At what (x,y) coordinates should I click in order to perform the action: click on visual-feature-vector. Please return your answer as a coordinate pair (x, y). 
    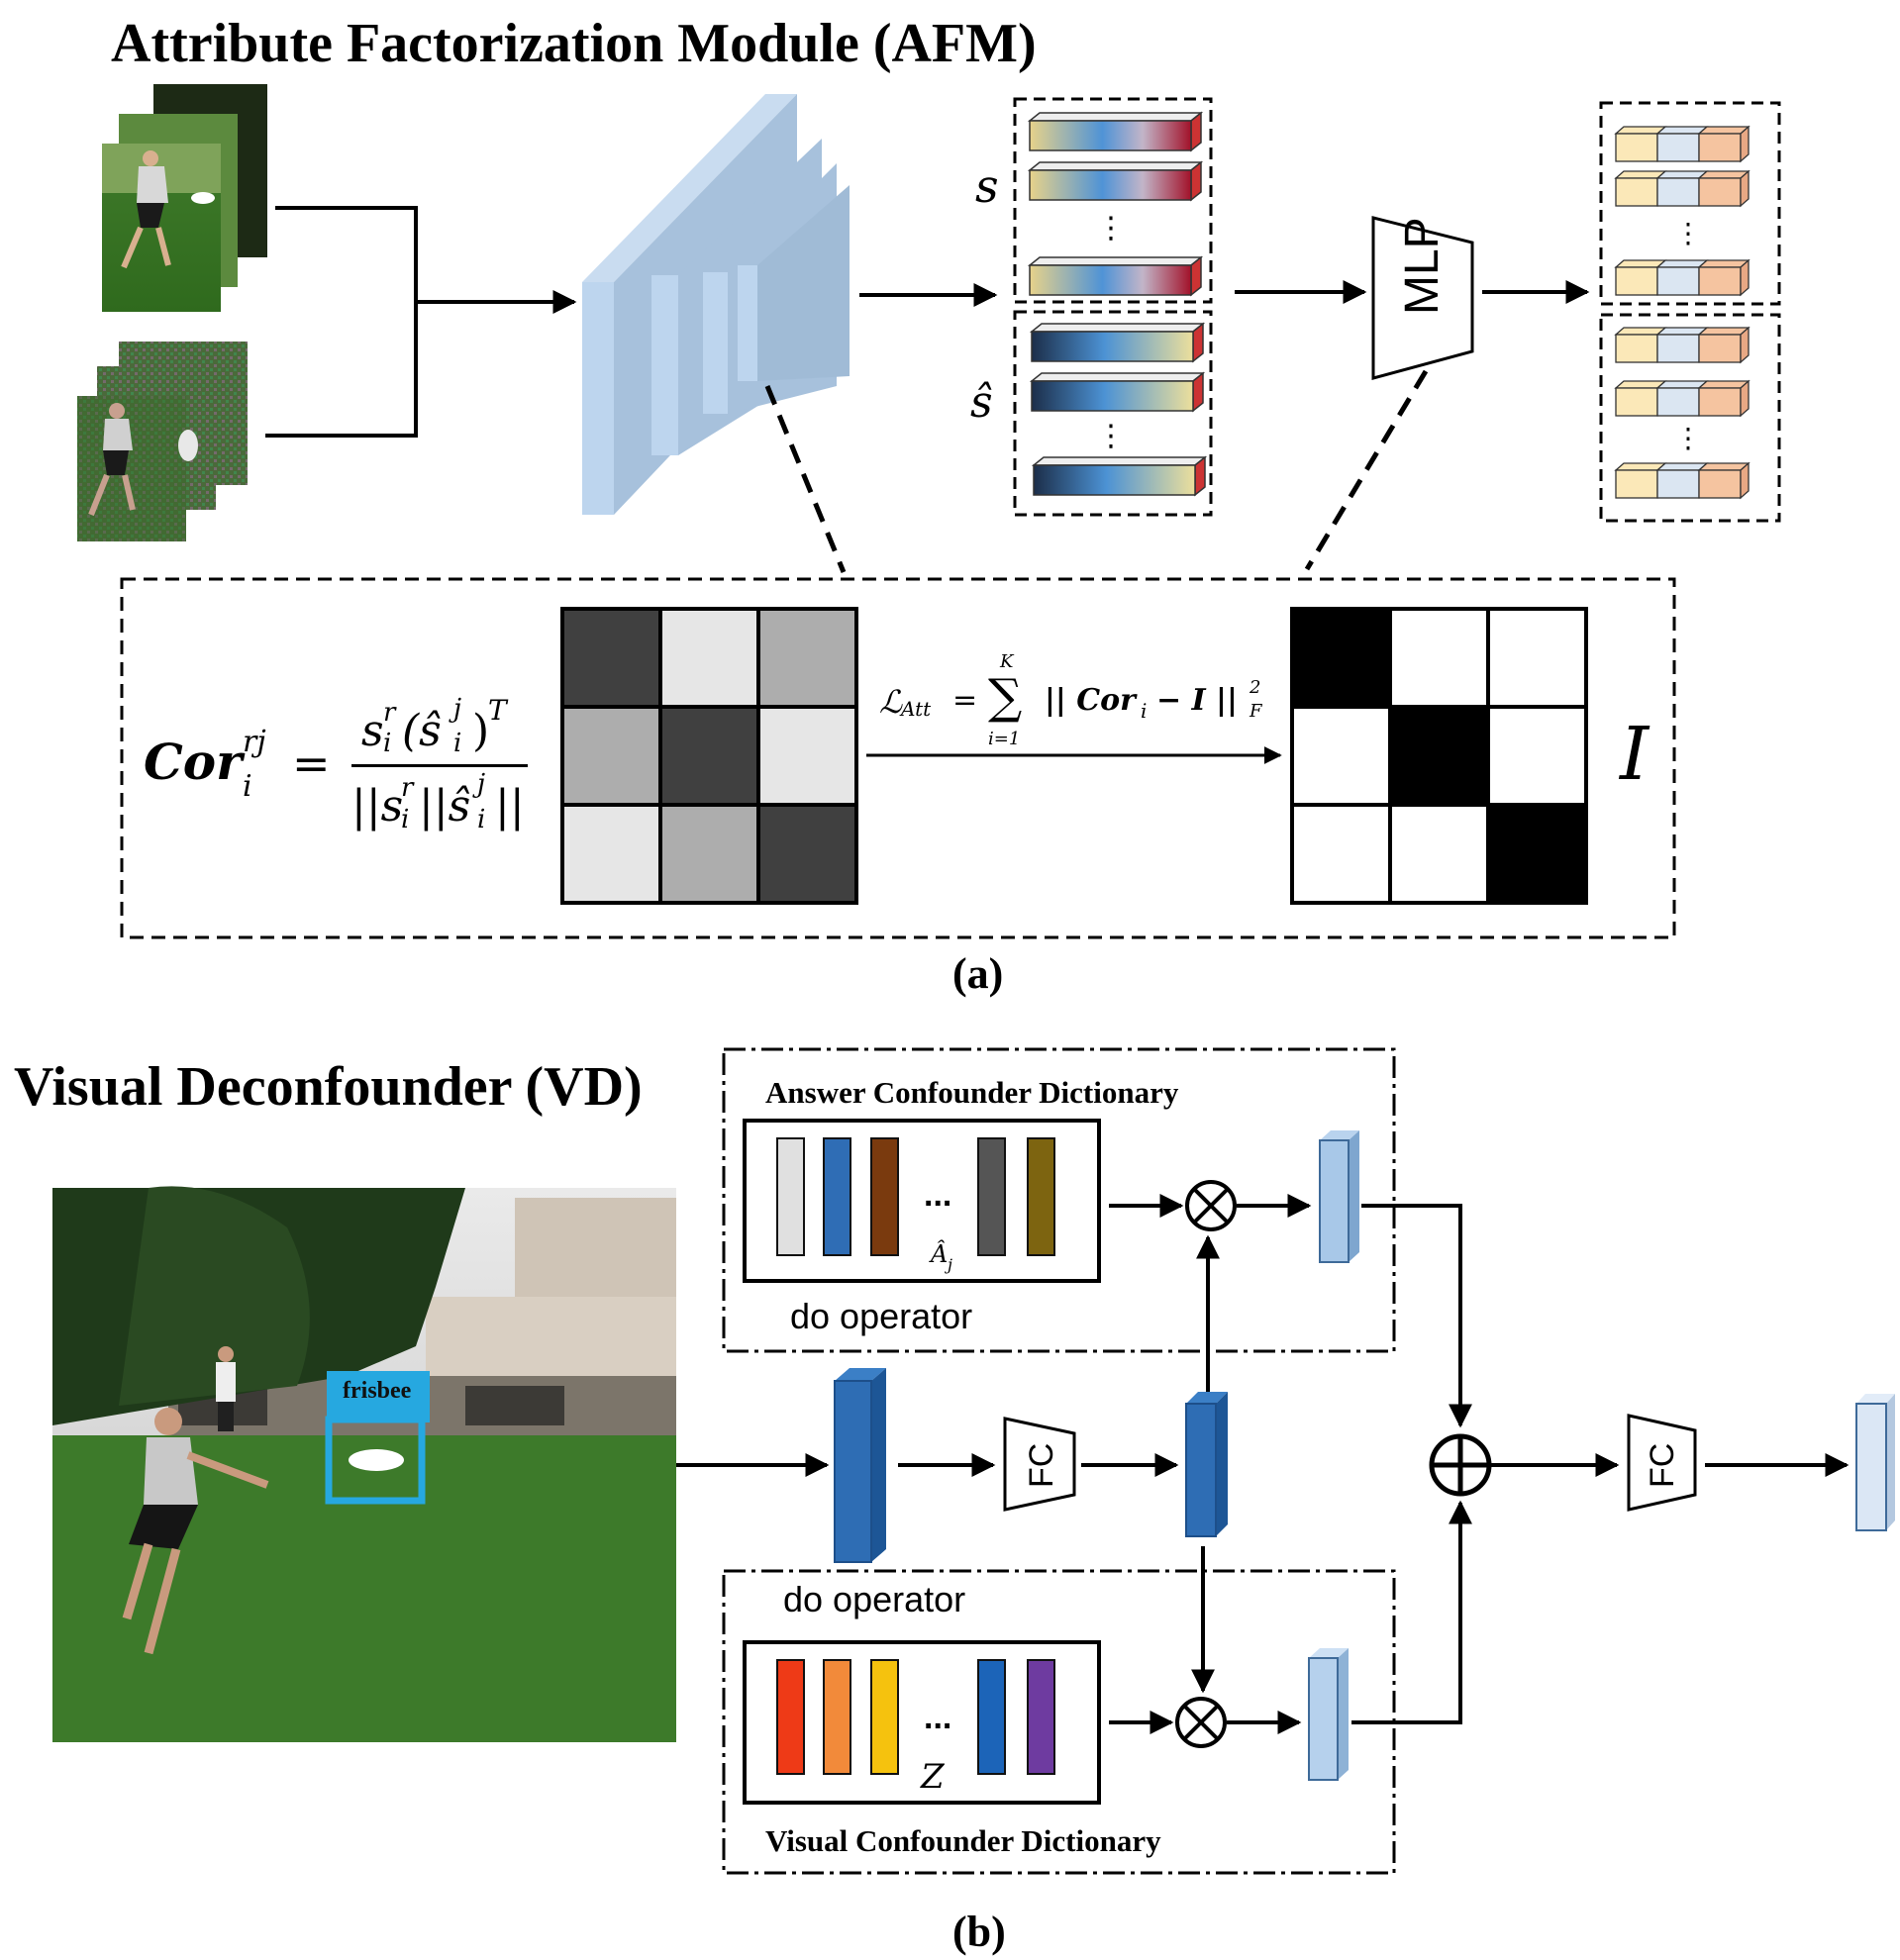
    Looking at the image, I should click on (860, 1465).